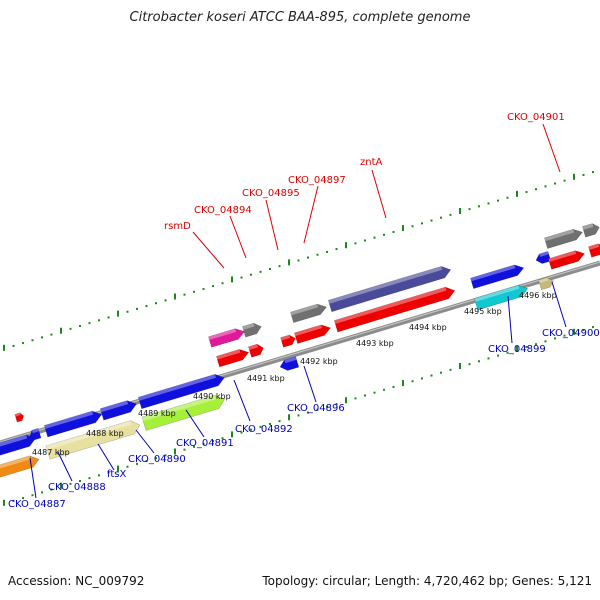 This screenshot has width=600, height=600. I want to click on gene-label-bottom: CKO_04899, so click(517, 349).